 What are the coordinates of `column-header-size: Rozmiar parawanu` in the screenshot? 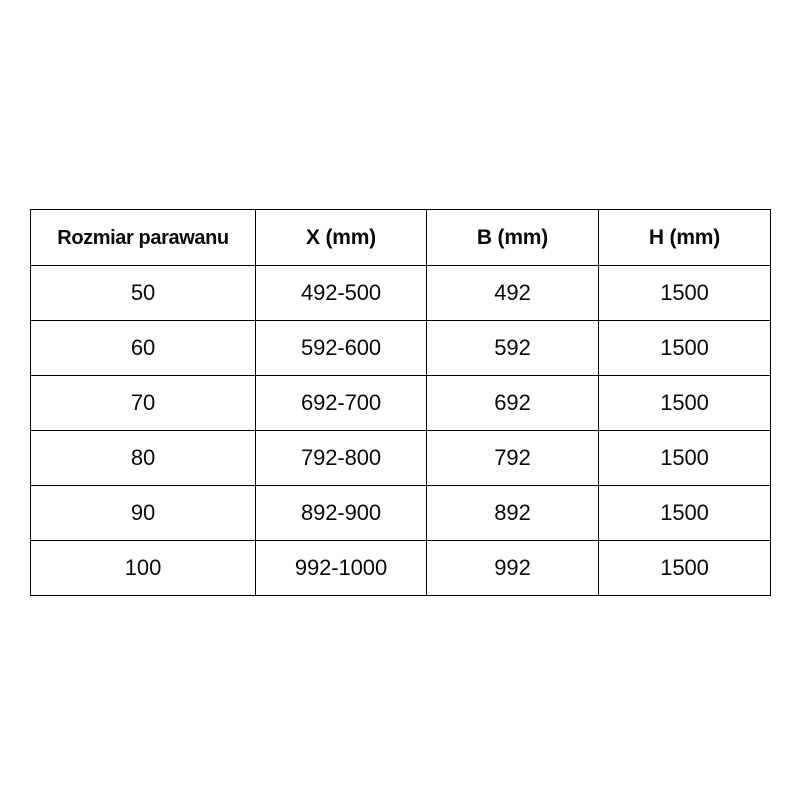 It's located at (143, 237).